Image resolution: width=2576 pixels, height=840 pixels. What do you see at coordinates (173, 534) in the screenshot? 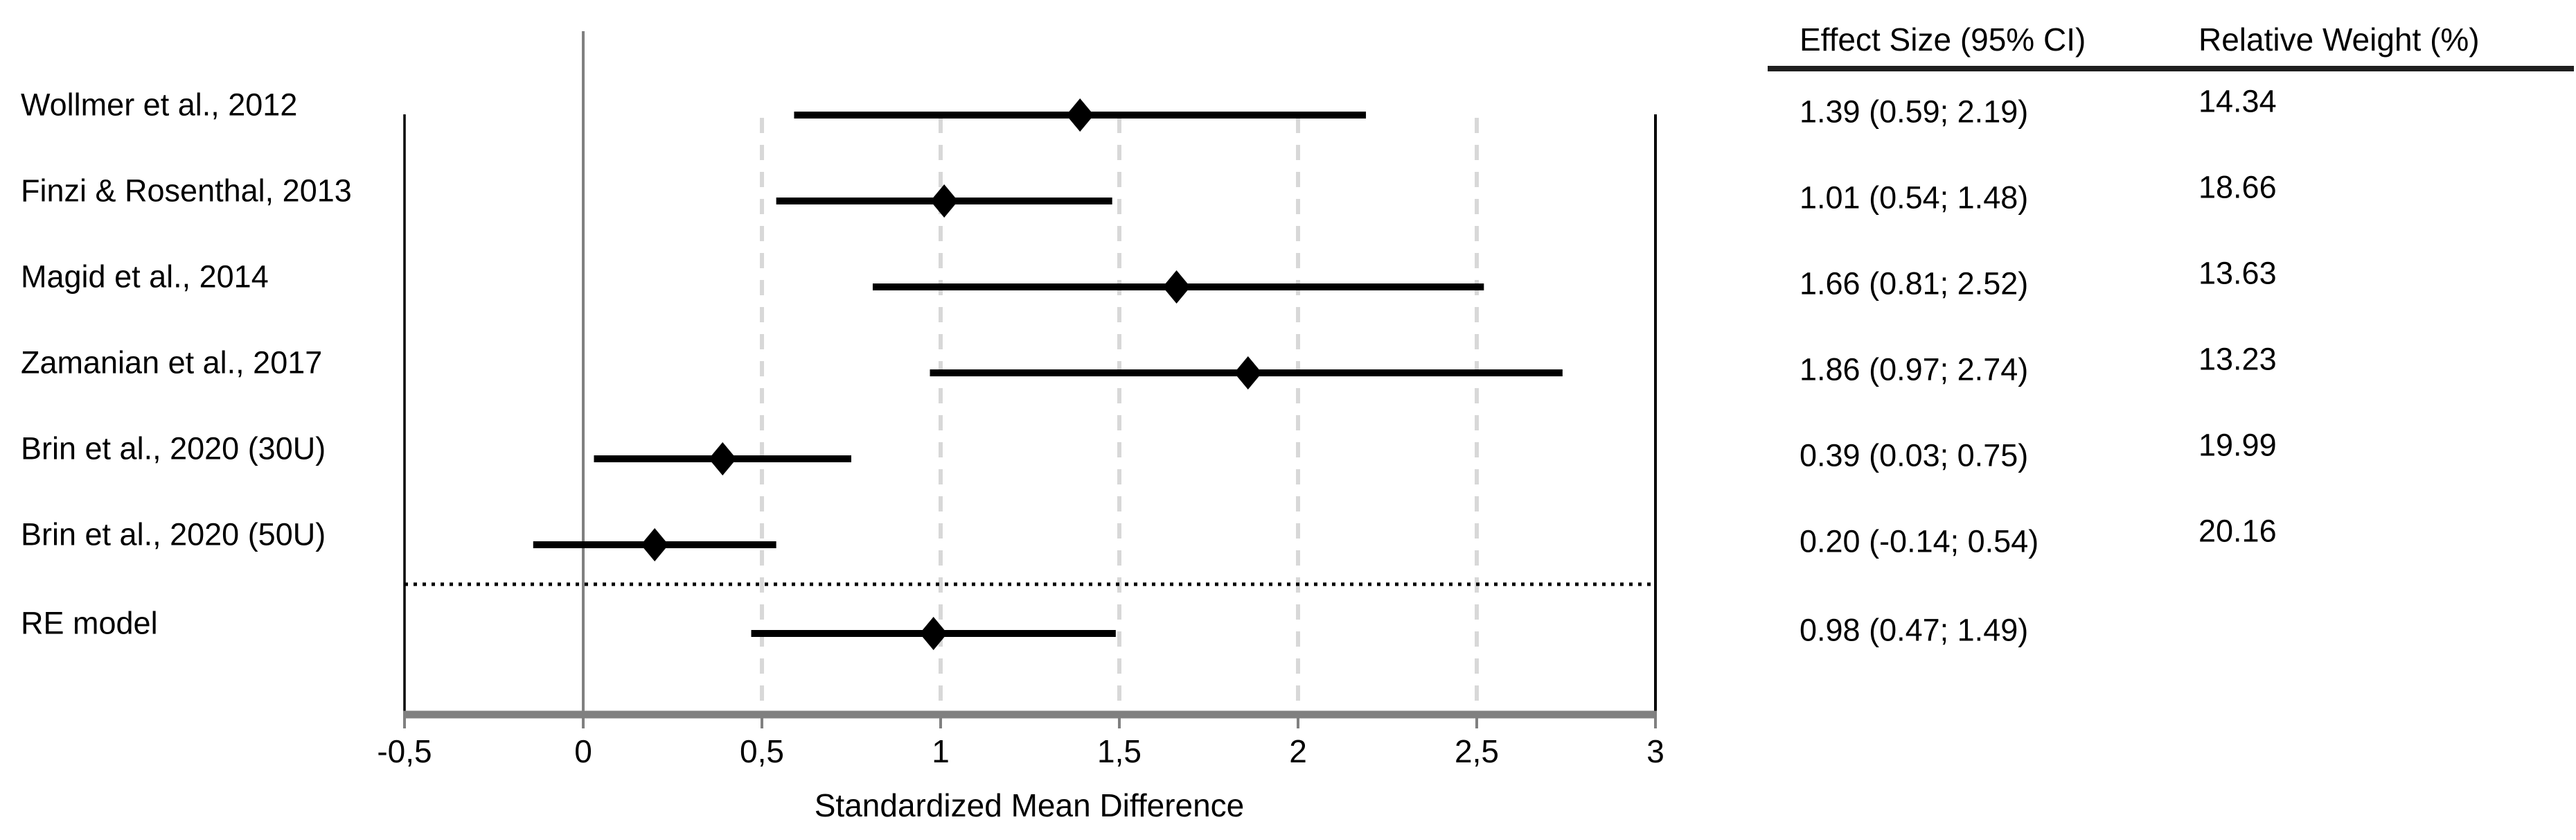
I see `study-label: Brin et al., 2020 (50U)` at bounding box center [173, 534].